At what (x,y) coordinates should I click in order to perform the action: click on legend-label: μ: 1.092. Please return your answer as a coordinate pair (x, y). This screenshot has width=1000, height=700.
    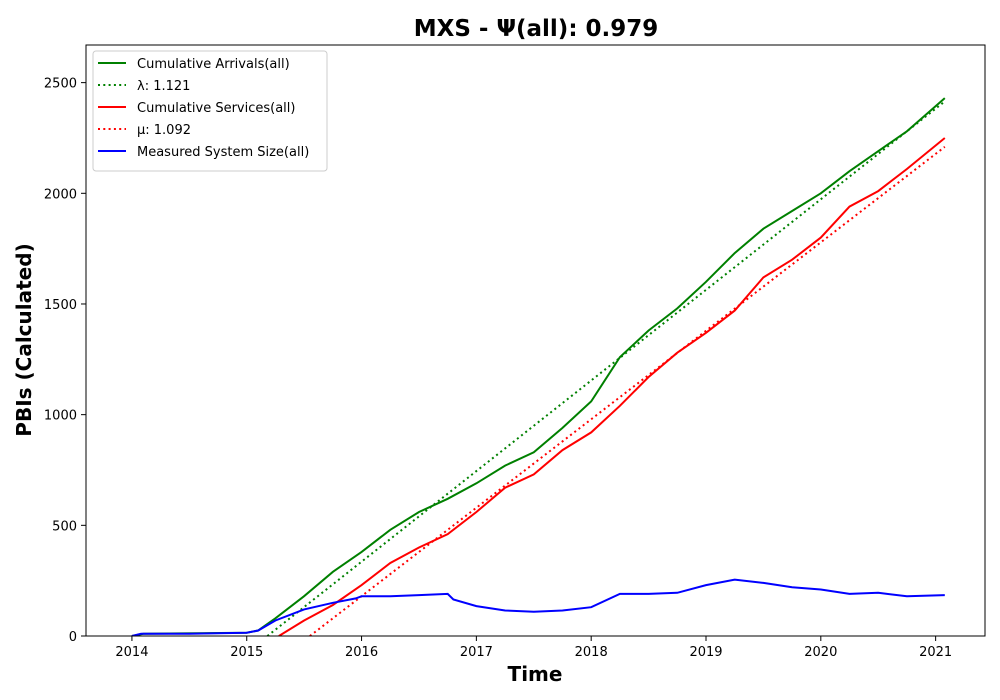
    Looking at the image, I should click on (164, 130).